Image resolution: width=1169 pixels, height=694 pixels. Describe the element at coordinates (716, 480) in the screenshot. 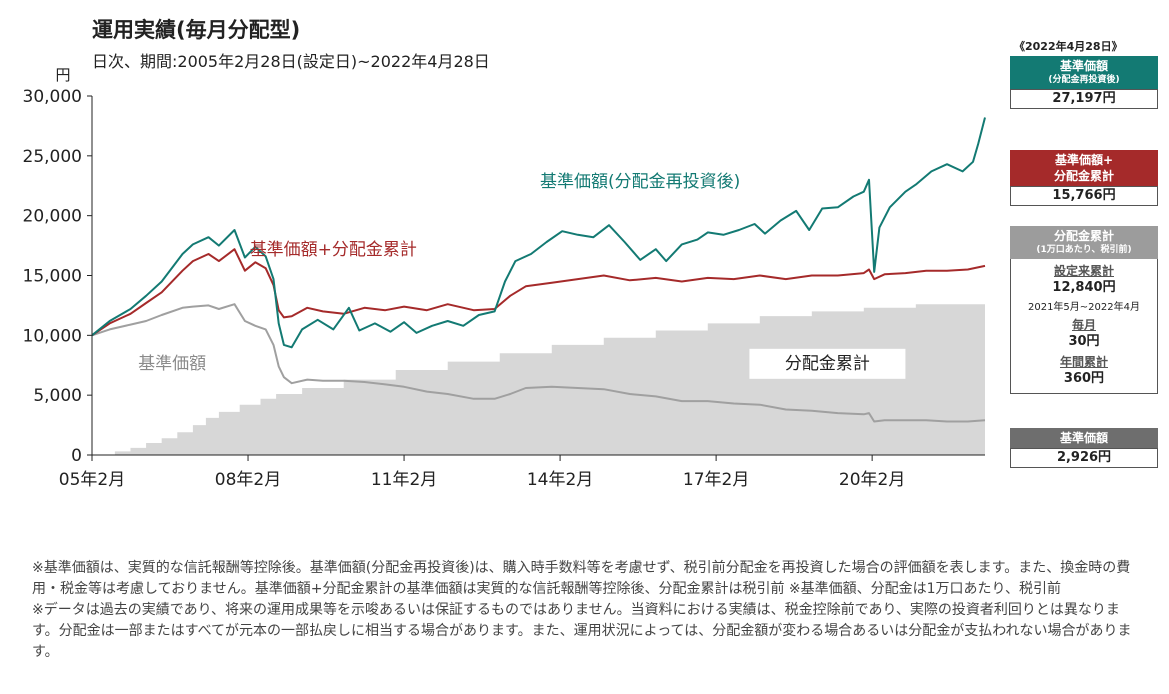

I see `x-tick-label: 17年2月` at that location.